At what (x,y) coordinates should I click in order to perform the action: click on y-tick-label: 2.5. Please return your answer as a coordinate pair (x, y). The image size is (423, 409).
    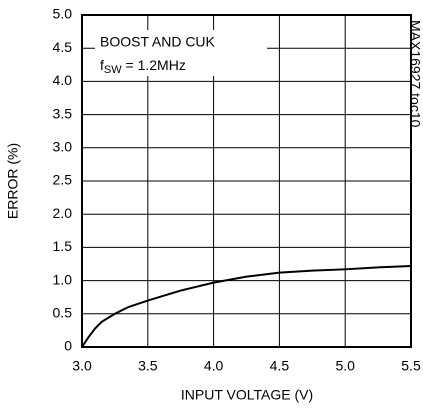
    Looking at the image, I should click on (63, 180).